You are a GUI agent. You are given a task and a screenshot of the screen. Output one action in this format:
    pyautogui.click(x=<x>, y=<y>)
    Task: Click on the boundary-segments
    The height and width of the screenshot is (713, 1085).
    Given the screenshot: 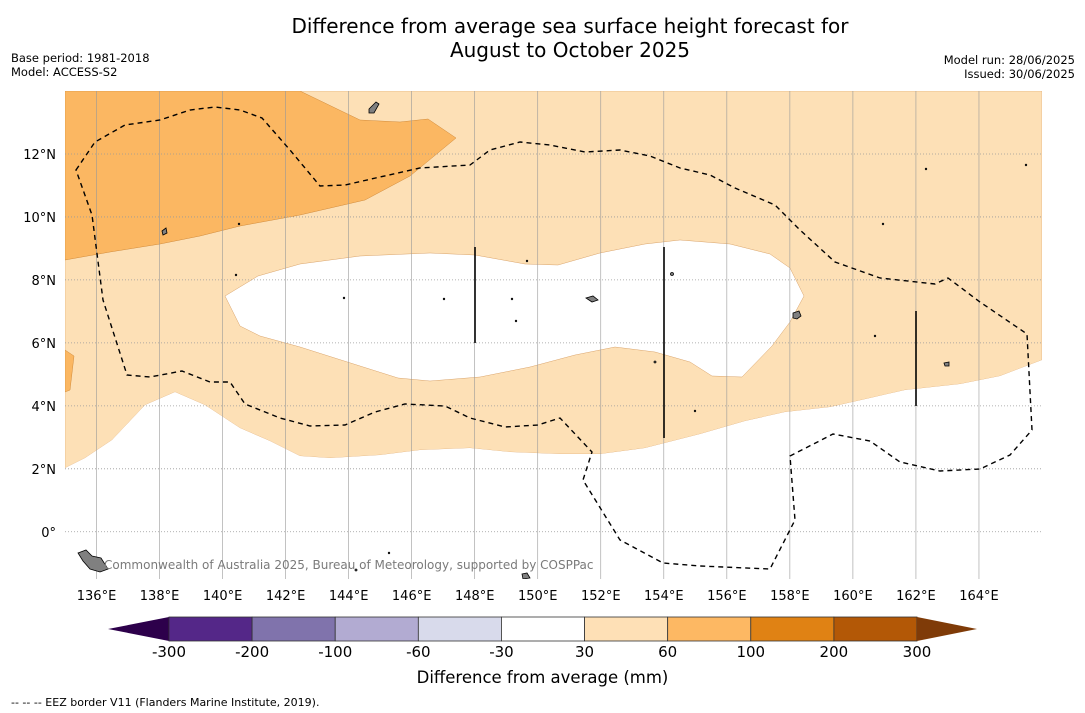 What is the action you would take?
    pyautogui.click(x=695, y=342)
    